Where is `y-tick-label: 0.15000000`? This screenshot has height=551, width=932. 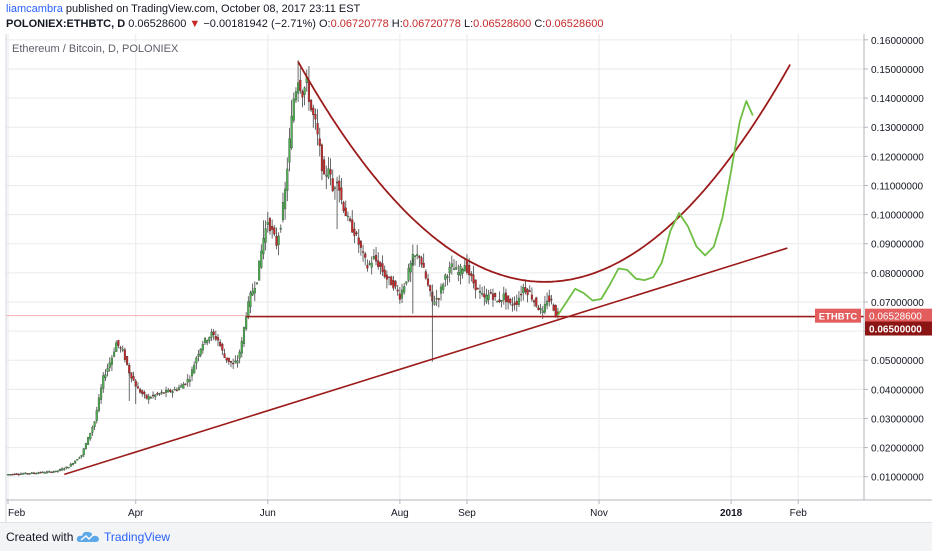 y-tick-label: 0.15000000 is located at coordinates (897, 70).